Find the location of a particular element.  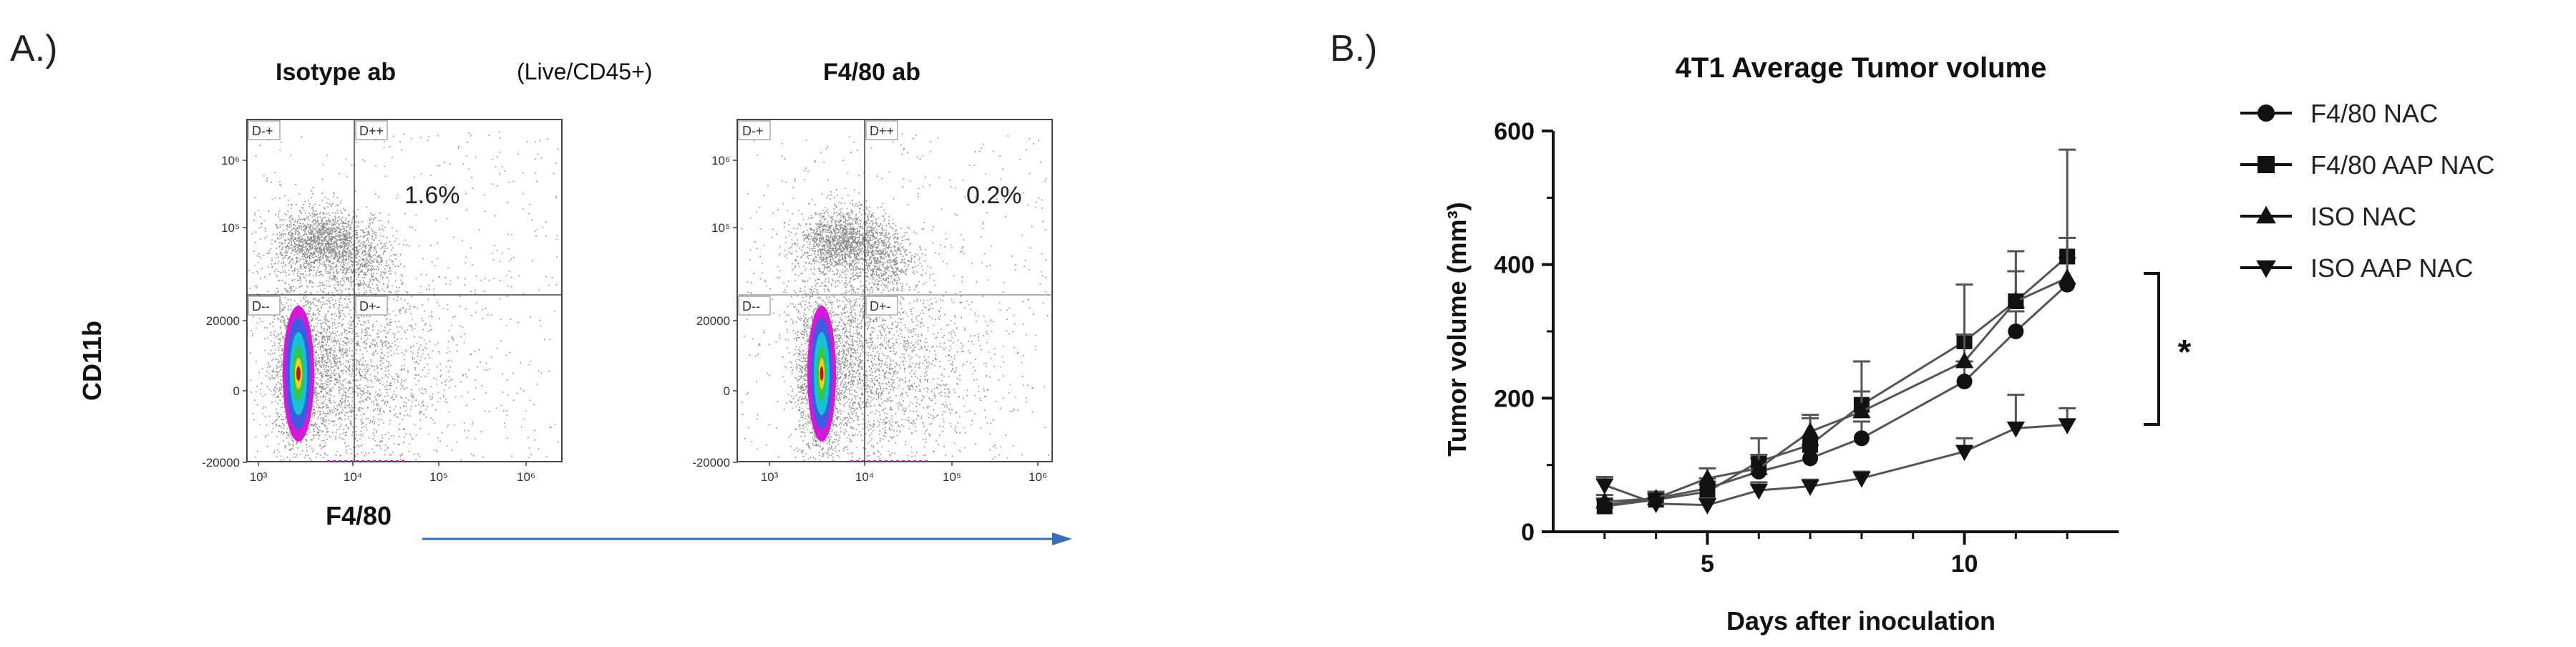

error-bar is located at coordinates (1964, 312).